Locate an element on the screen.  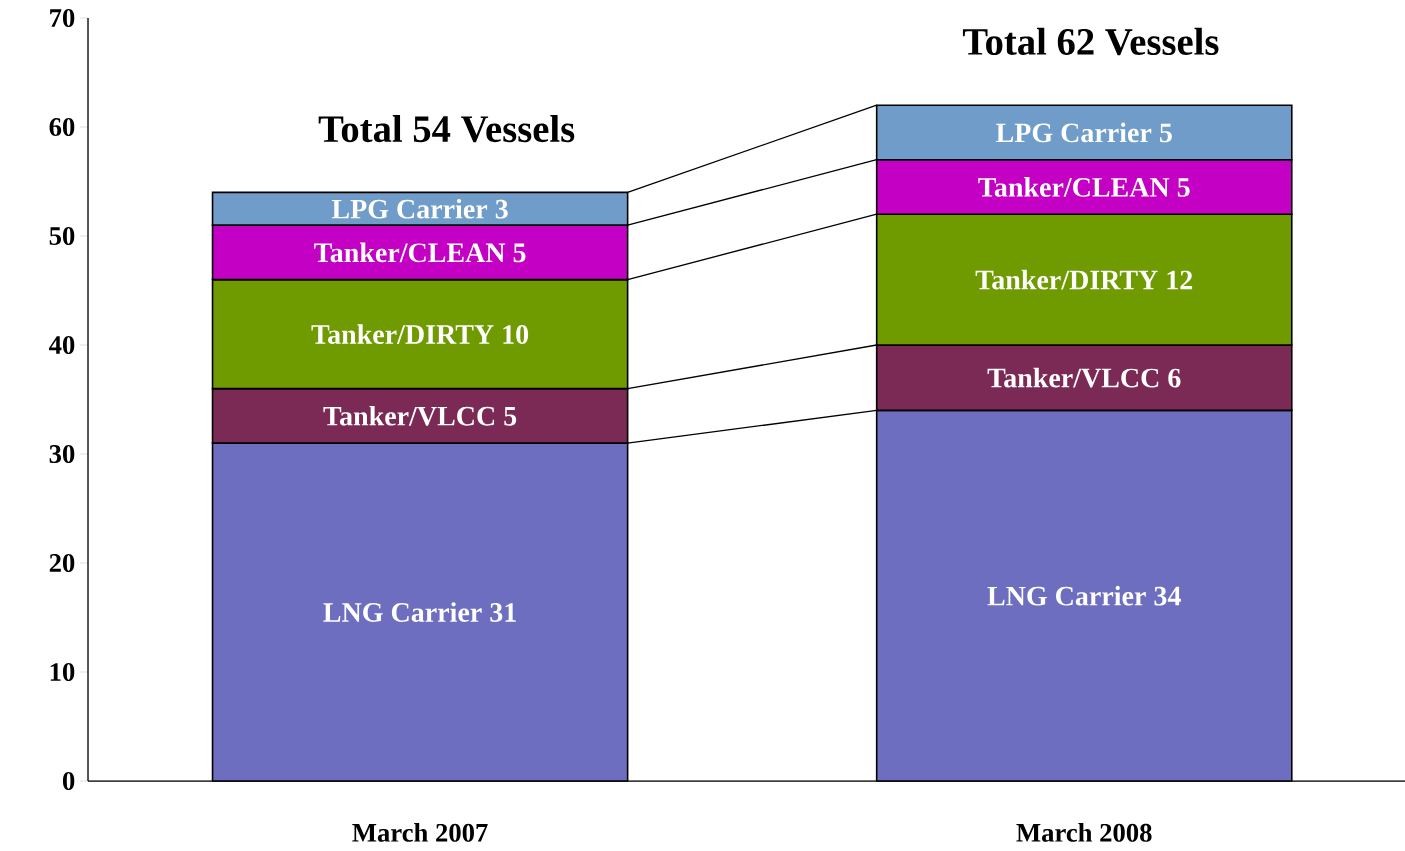
y-tick-label: 20 is located at coordinates (62, 563).